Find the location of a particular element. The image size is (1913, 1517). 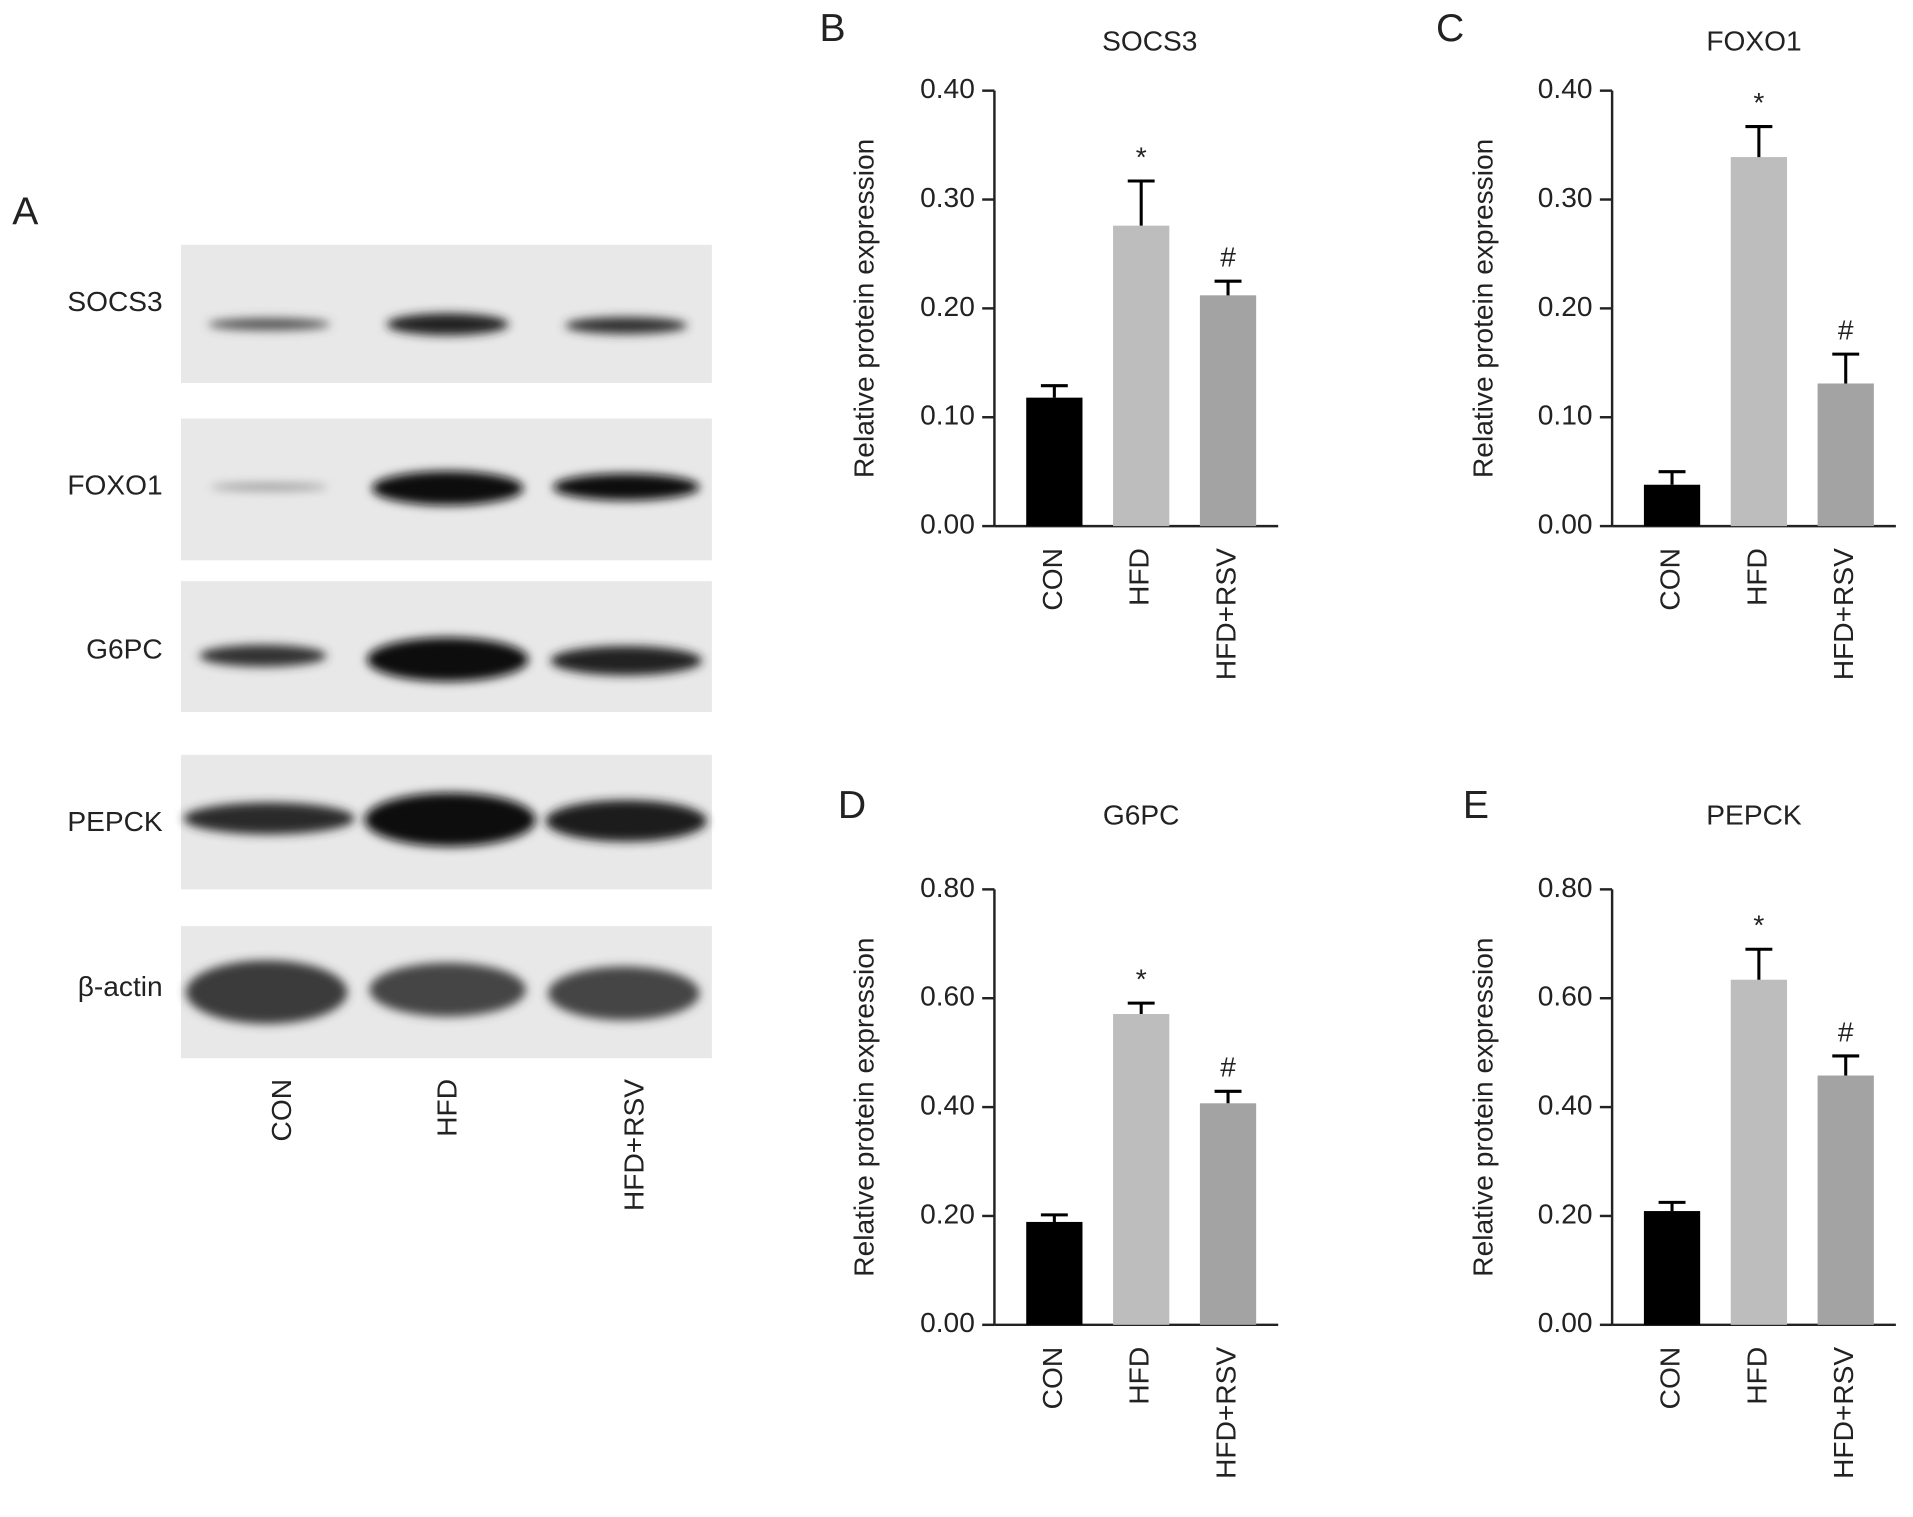

panel-letter: A is located at coordinates (25, 212).